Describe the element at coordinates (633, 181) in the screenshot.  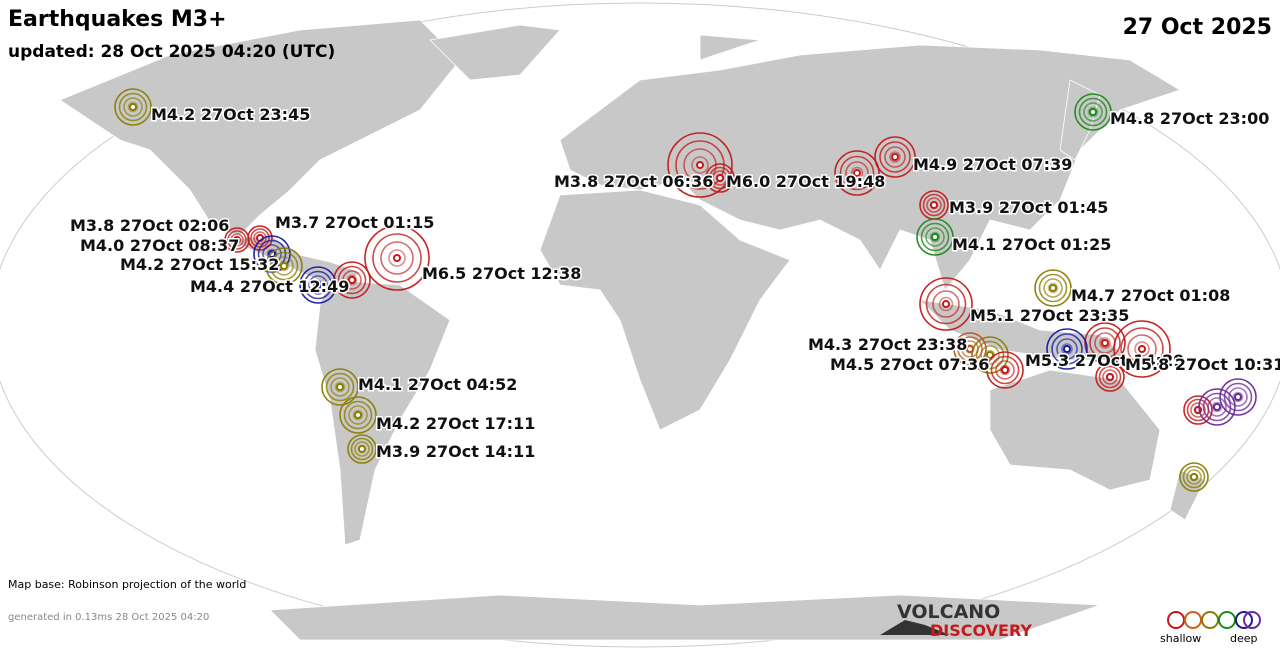
I see `quake-label: M3.8 27Oct 06:36` at that location.